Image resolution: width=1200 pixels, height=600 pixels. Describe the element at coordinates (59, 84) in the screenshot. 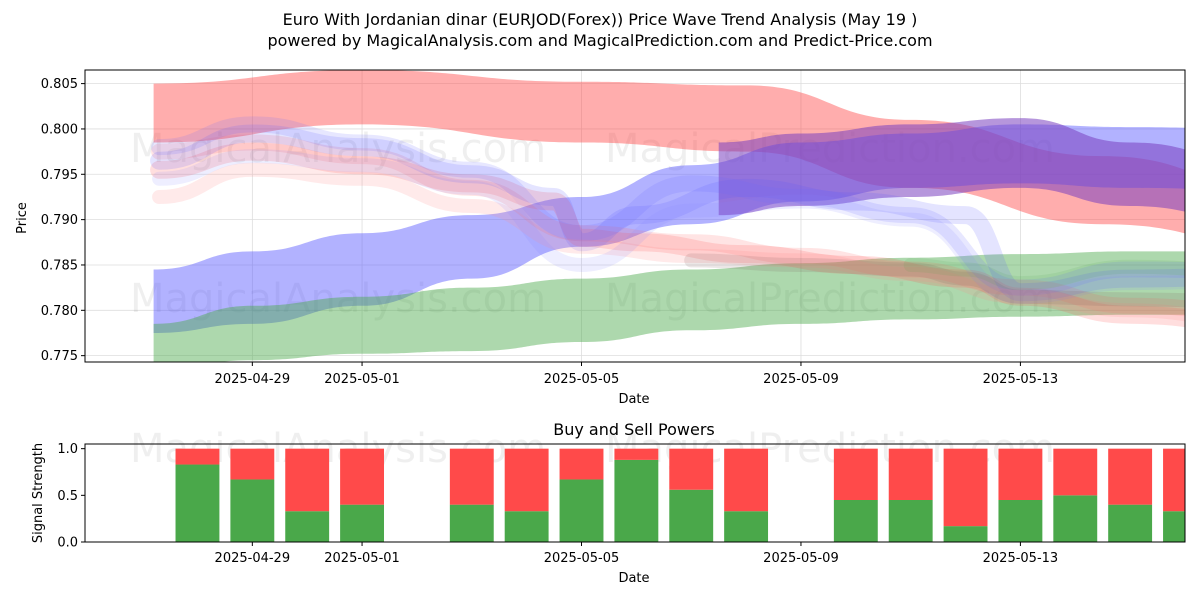

I see `price-y-tick-label: 0.805` at that location.